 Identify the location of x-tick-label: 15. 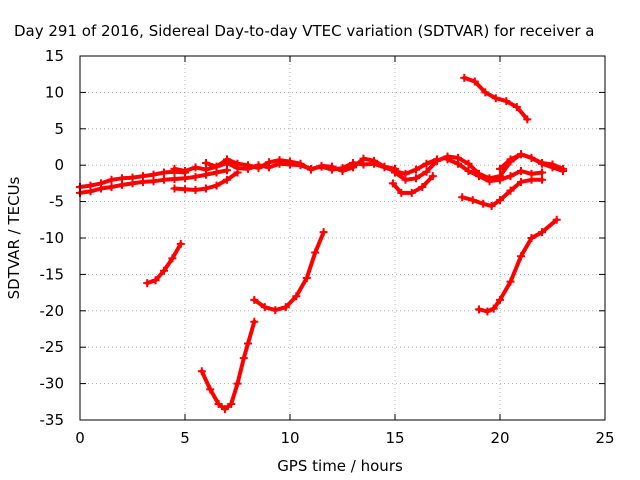
(394, 438).